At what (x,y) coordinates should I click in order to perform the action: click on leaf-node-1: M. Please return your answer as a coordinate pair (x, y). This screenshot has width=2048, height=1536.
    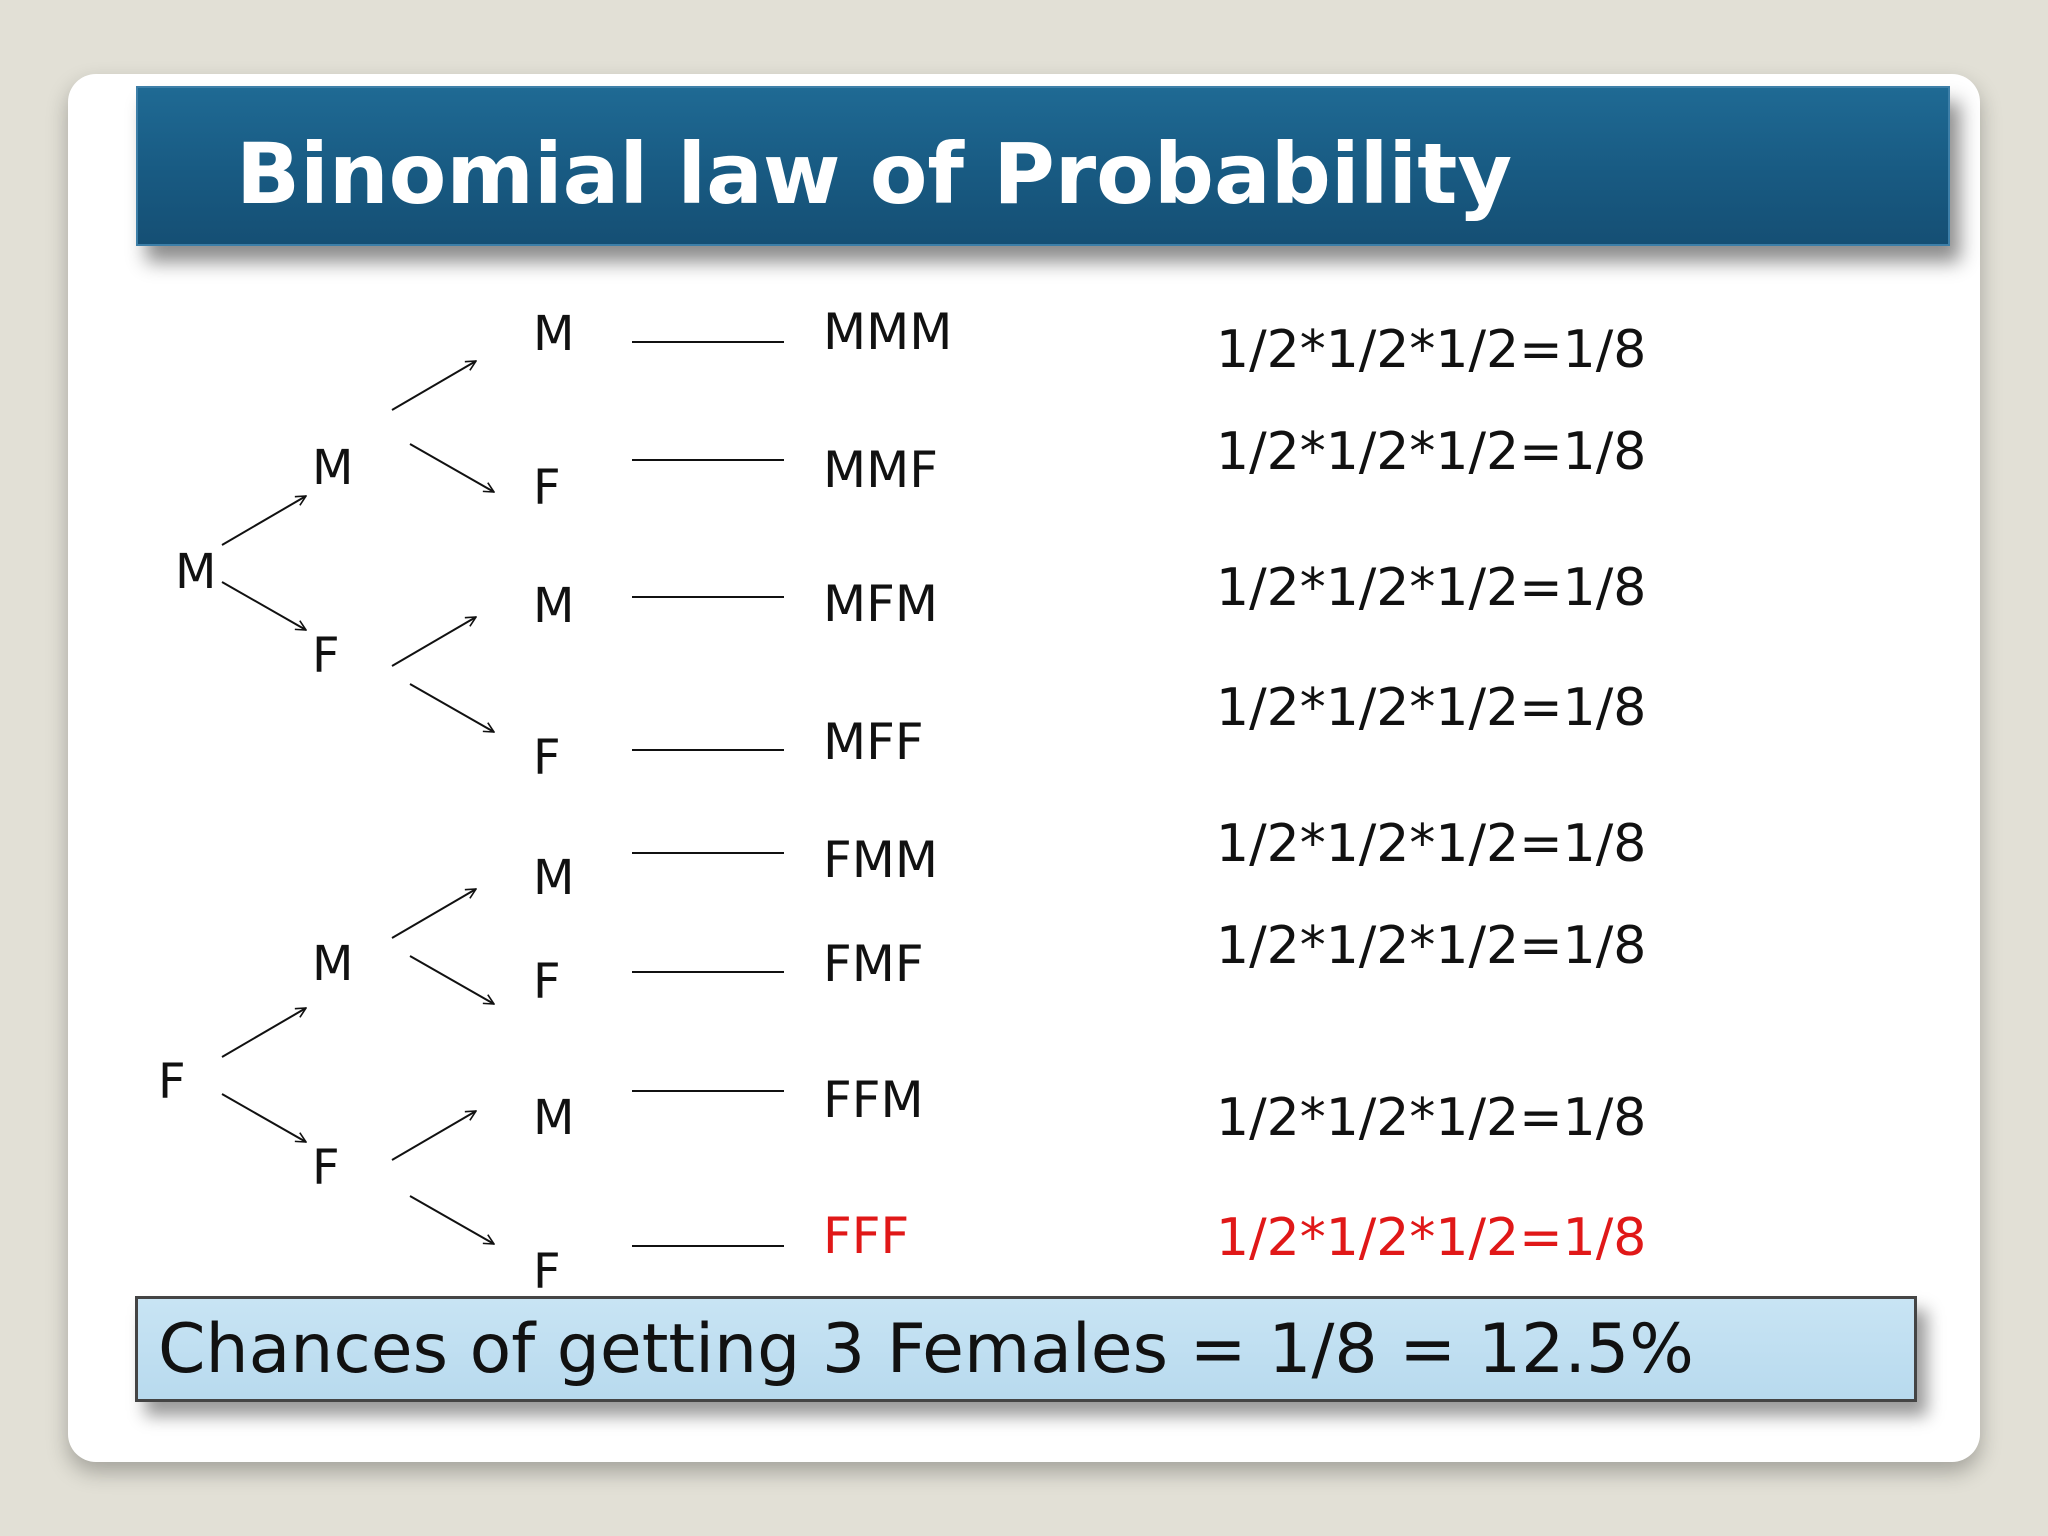
    Looking at the image, I should click on (554, 334).